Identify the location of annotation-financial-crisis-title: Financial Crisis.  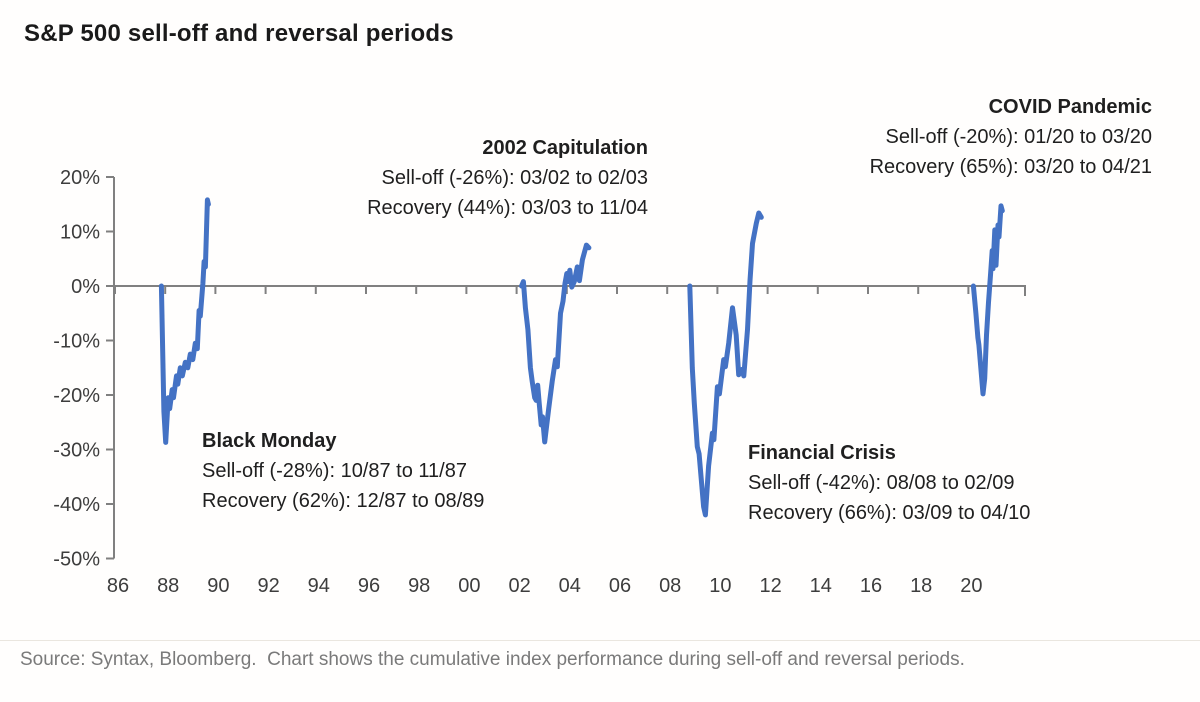
(822, 453).